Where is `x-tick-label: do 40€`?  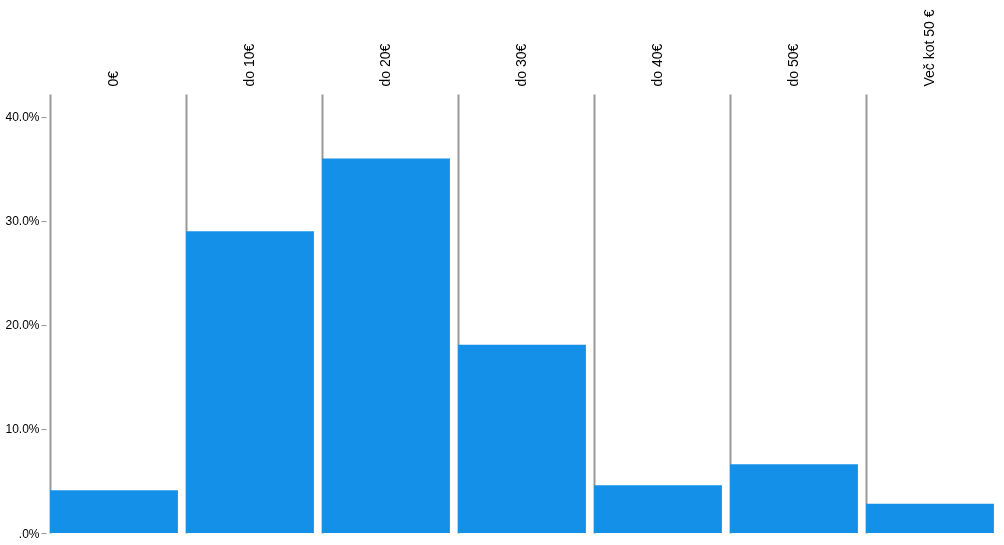
x-tick-label: do 40€ is located at coordinates (657, 65).